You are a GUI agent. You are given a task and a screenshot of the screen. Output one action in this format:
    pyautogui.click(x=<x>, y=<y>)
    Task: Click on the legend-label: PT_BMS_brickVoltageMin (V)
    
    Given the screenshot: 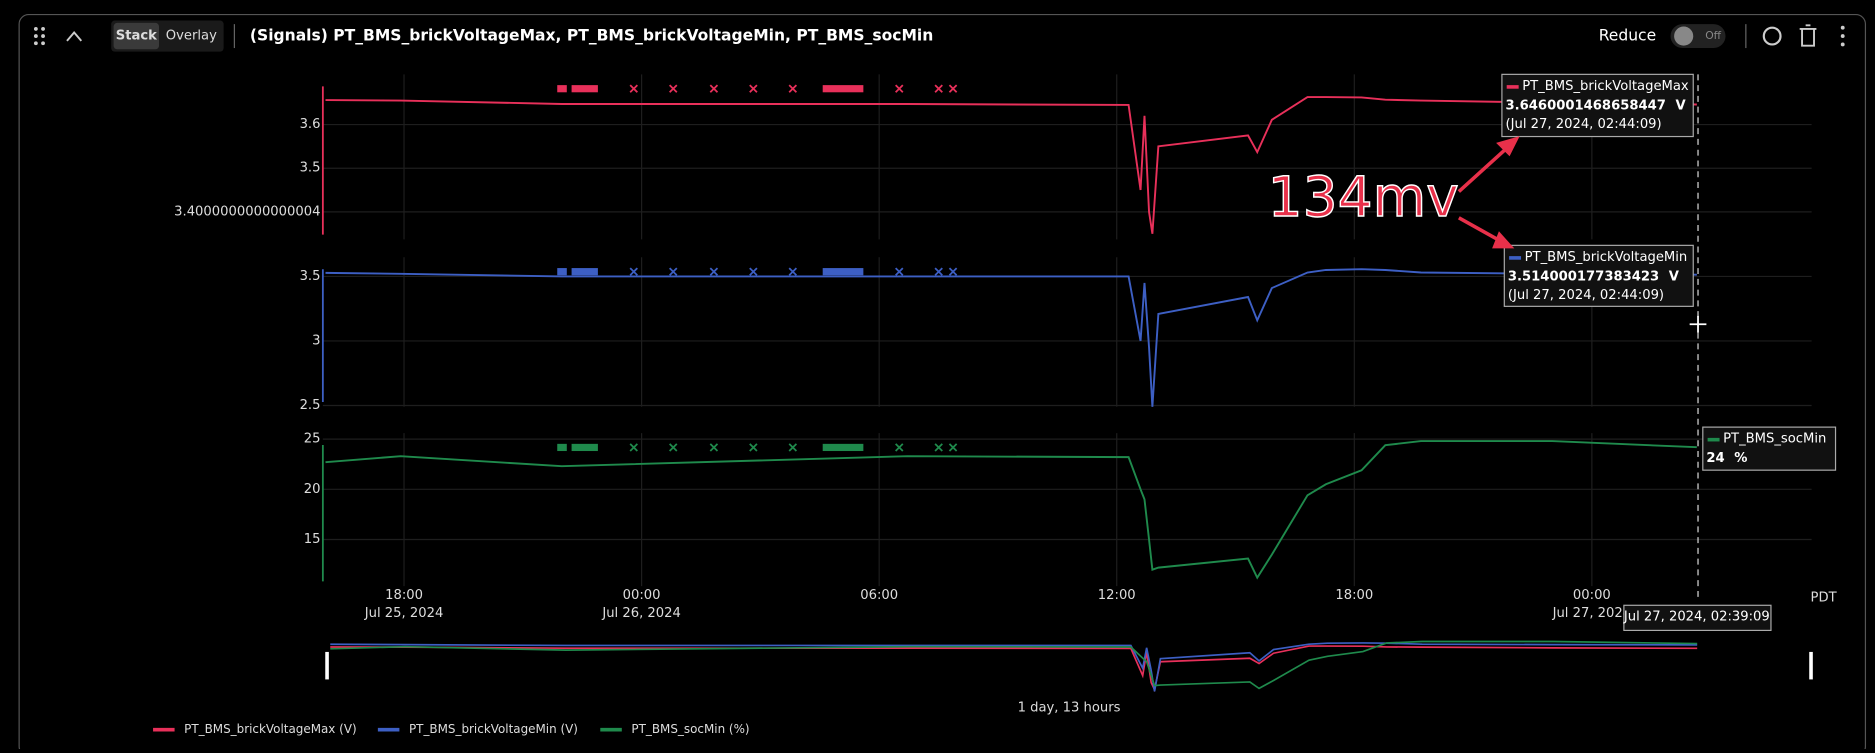 What is the action you would take?
    pyautogui.click(x=493, y=729)
    